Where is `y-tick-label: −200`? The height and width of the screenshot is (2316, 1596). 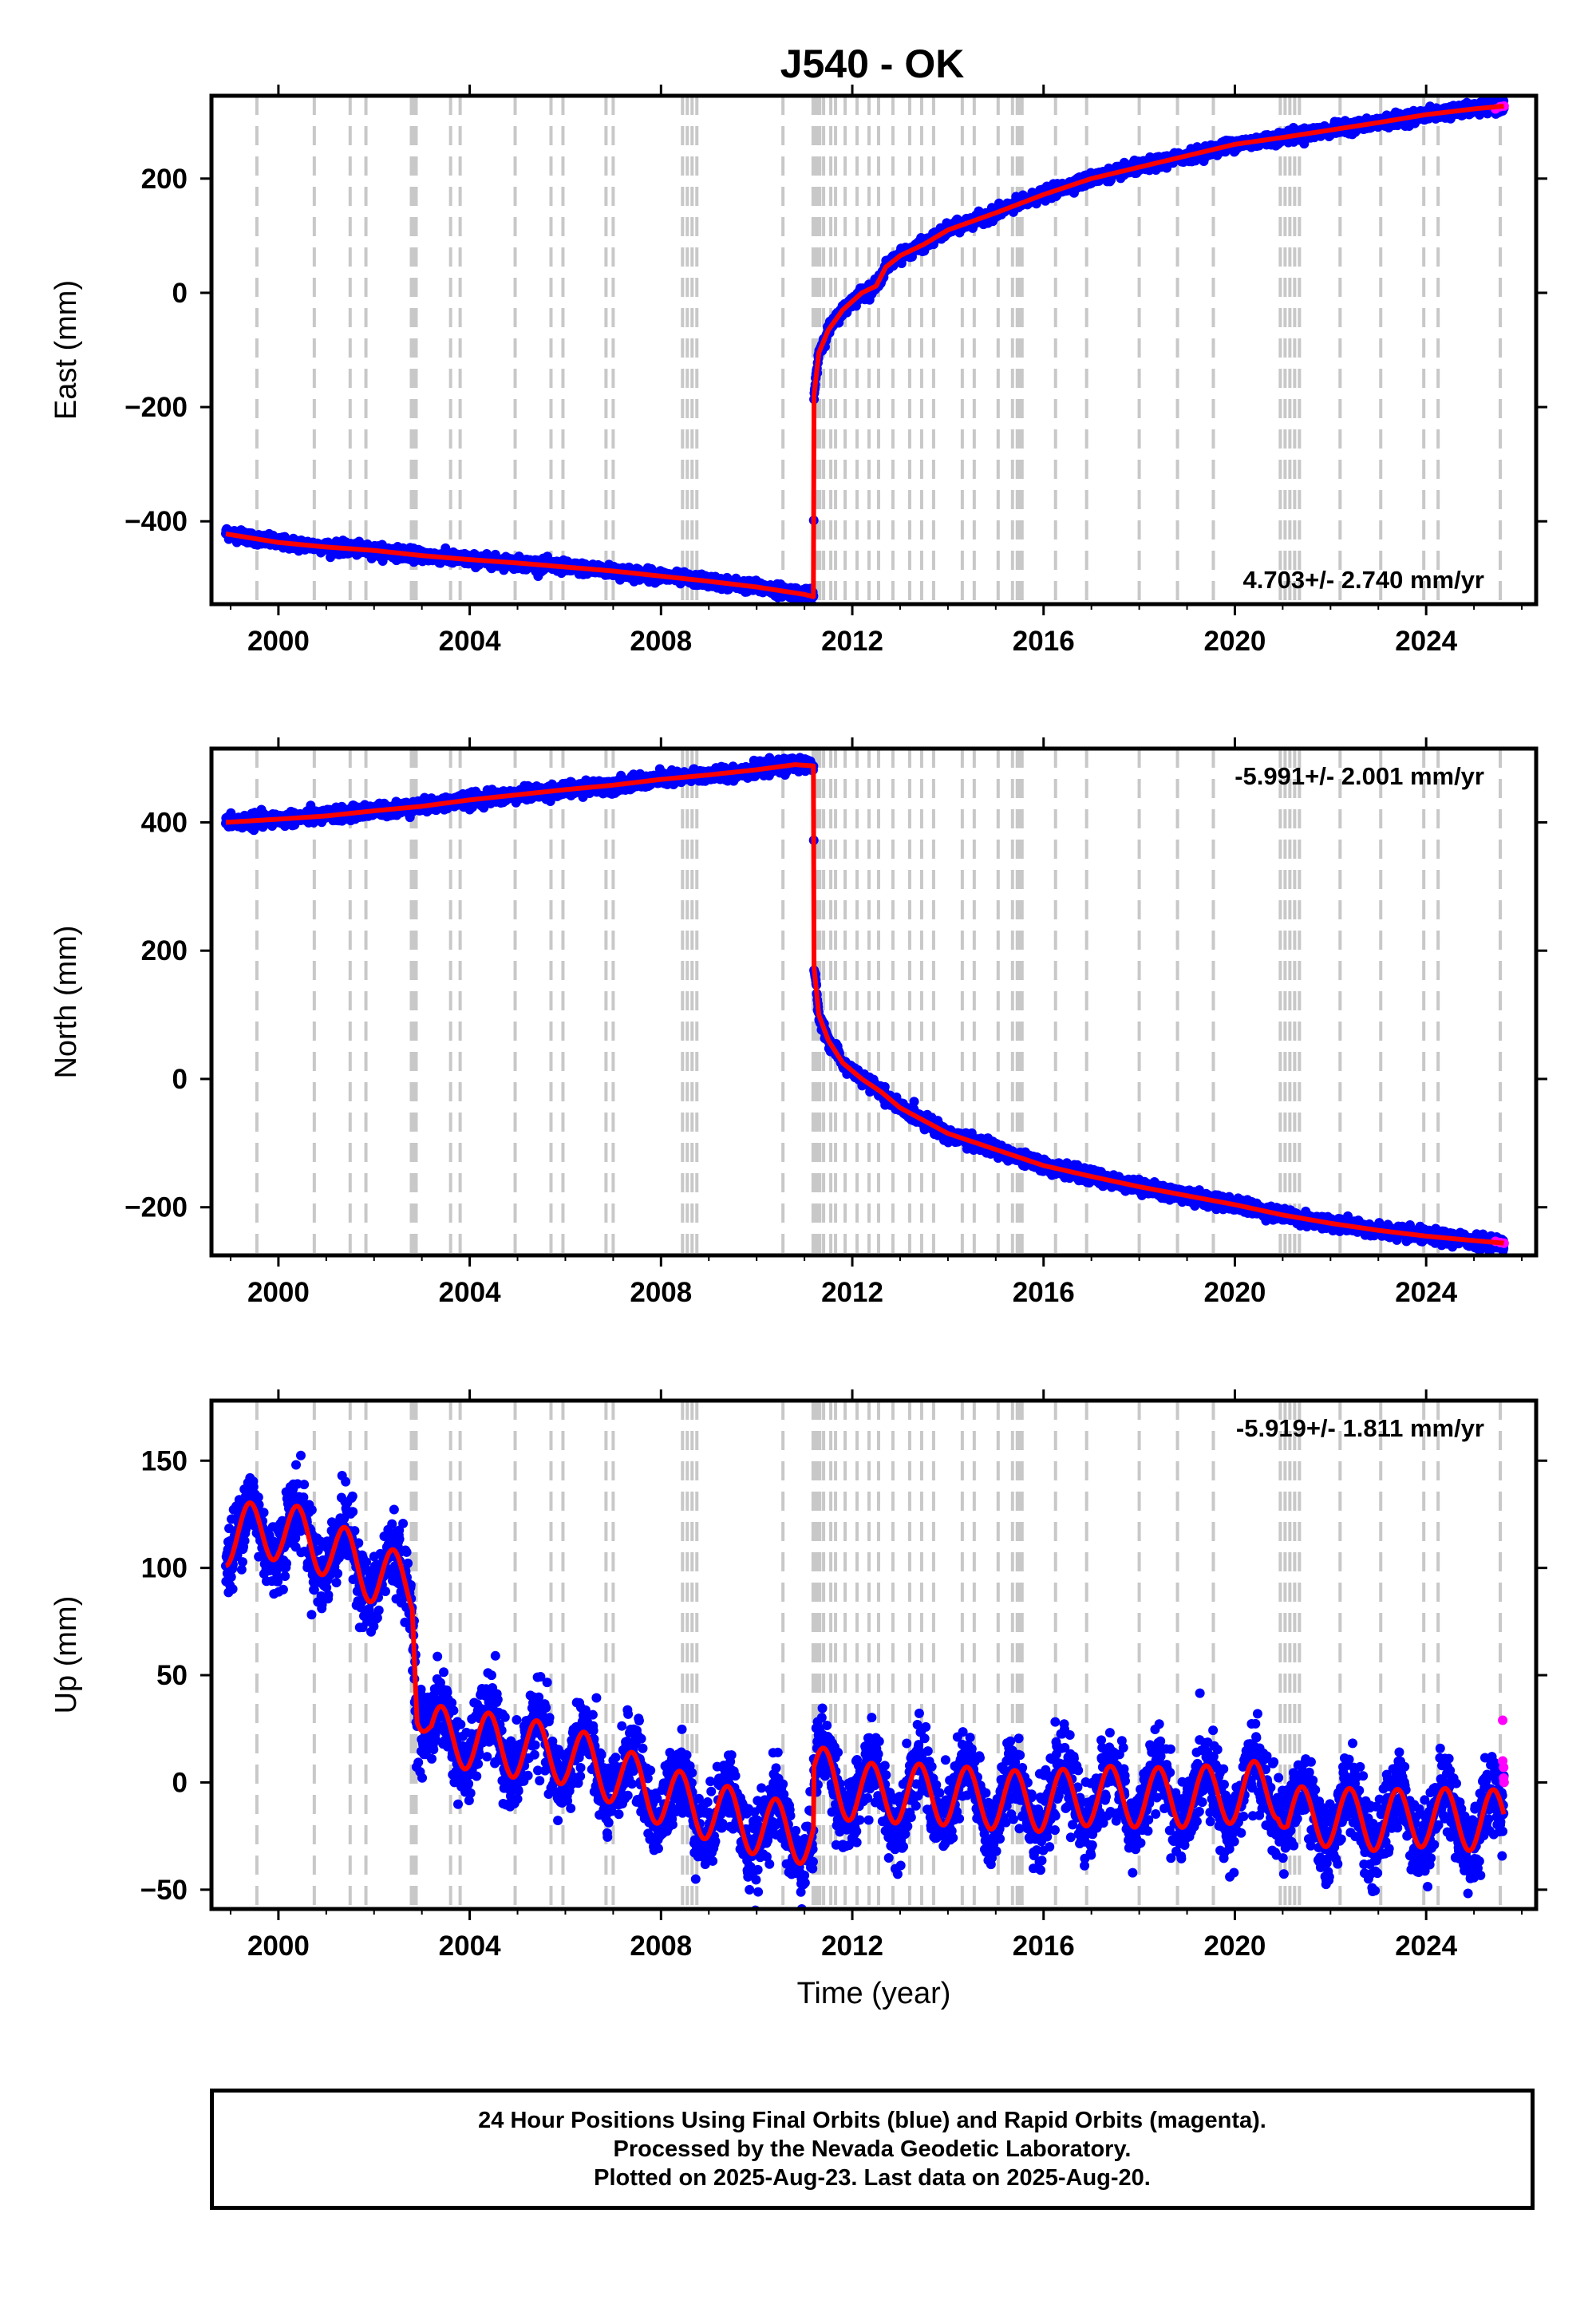 y-tick-label: −200 is located at coordinates (156, 407).